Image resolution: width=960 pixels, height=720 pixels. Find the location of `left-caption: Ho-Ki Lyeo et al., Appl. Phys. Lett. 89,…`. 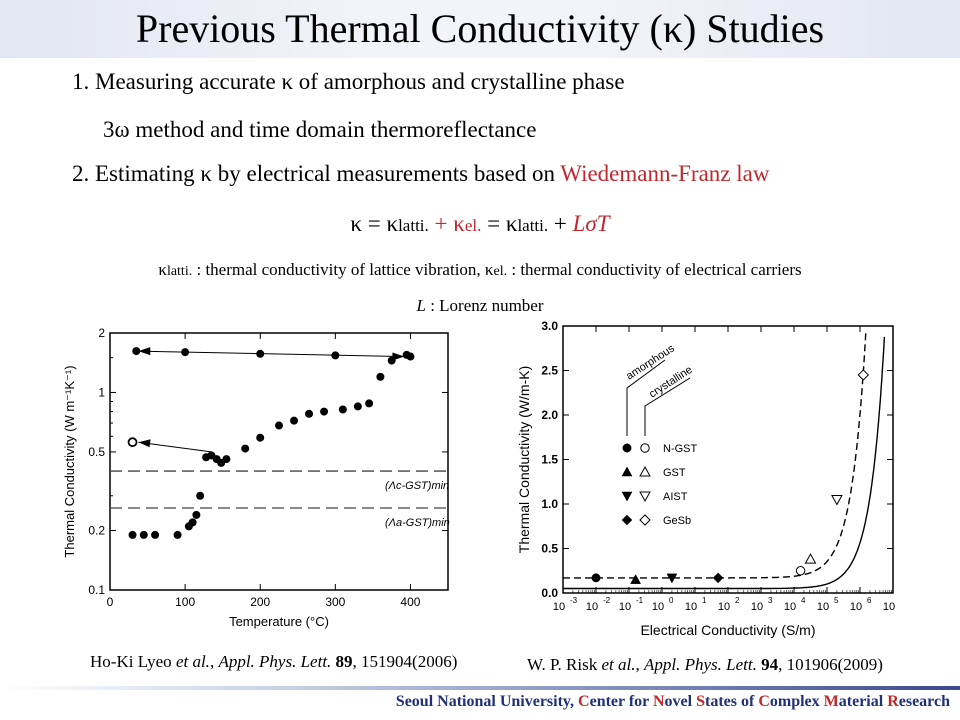

left-caption: Ho-Ki Lyeo et al., Appl. Phys. Lett. 89,… is located at coordinates (273, 662).